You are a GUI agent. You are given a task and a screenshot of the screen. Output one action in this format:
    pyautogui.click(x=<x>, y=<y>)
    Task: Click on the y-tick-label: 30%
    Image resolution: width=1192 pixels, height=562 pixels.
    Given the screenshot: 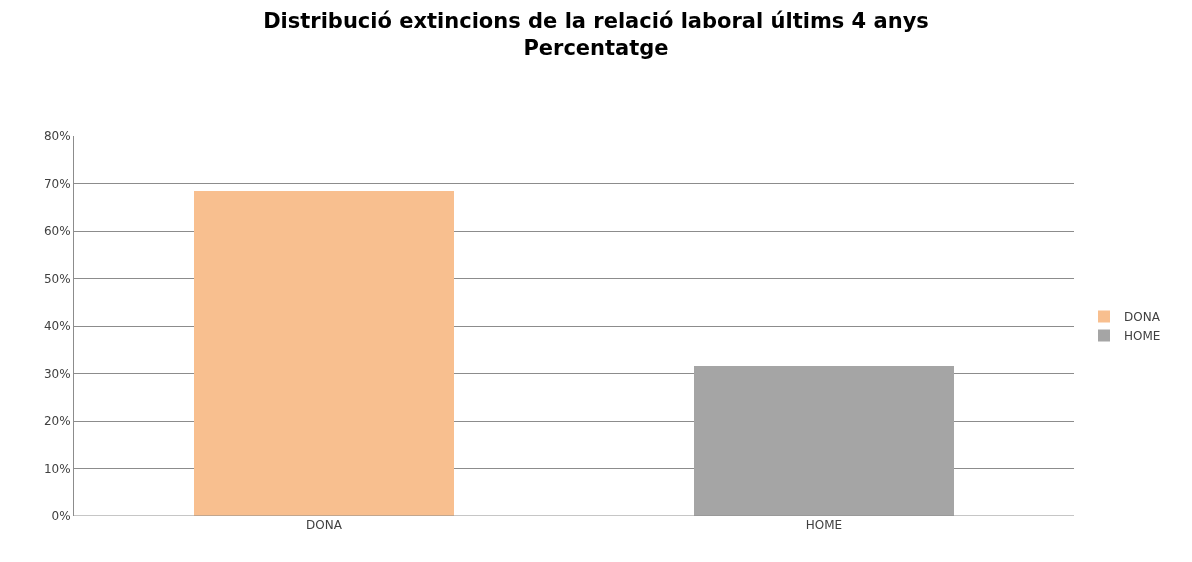 What is the action you would take?
    pyautogui.click(x=57, y=373)
    